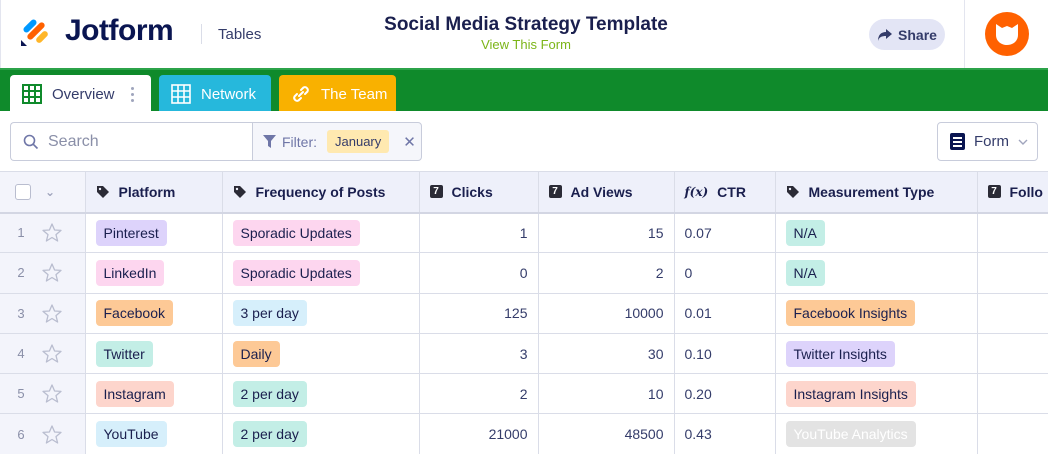  I want to click on cell-clicks: 3, so click(479, 354).